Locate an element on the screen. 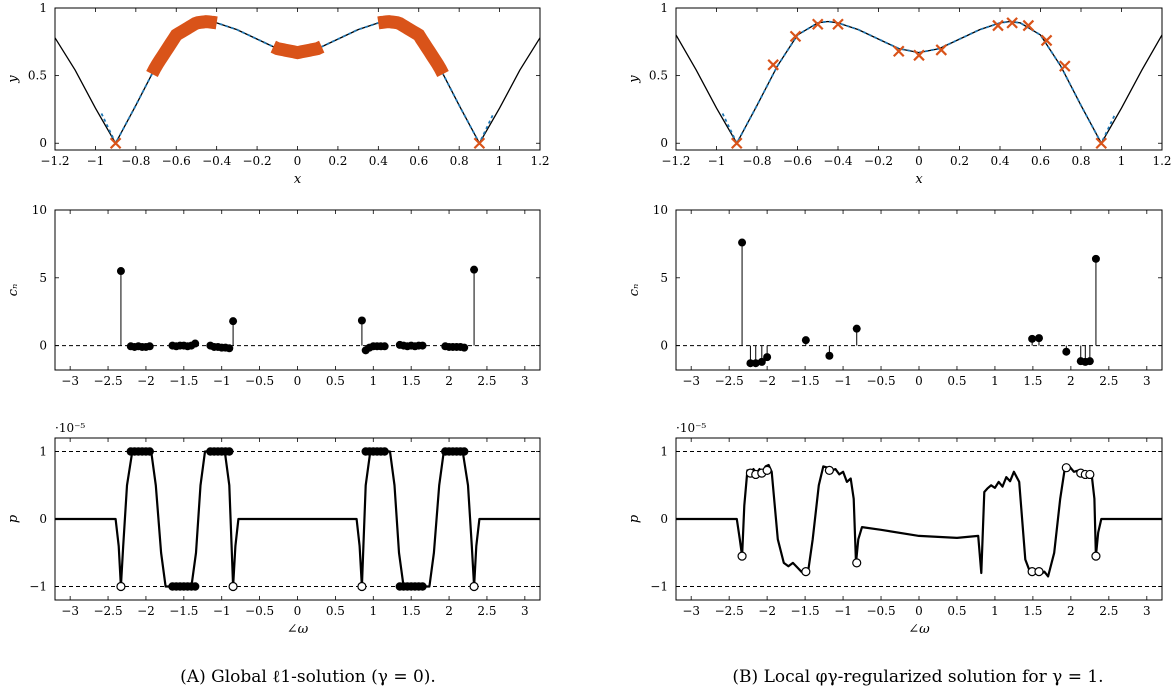  bottom-left-xtick-label: 3 is located at coordinates (525, 611).